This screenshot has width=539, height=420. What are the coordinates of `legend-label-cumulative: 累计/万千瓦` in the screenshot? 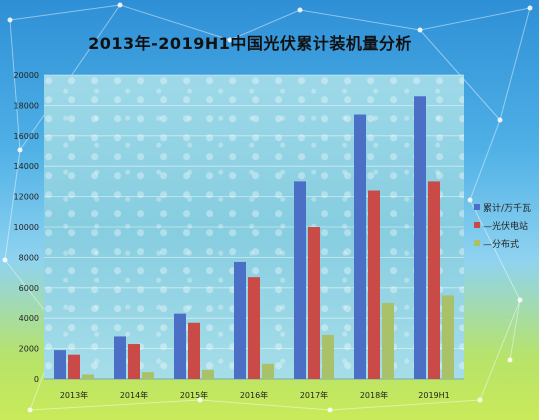 It's located at (507, 208).